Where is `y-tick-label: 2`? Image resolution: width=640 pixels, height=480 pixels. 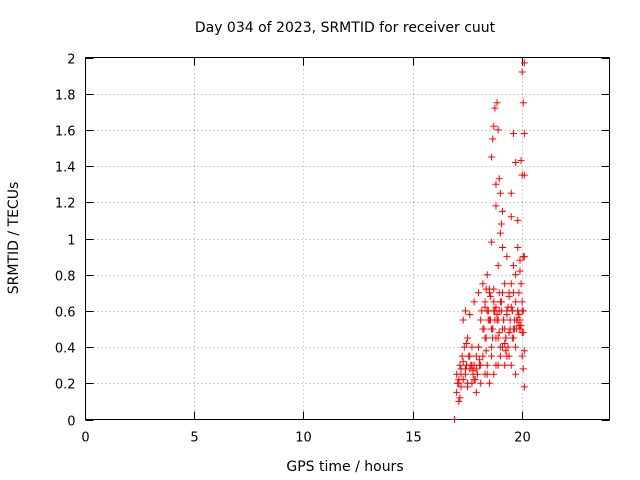 y-tick-label: 2 is located at coordinates (71, 60).